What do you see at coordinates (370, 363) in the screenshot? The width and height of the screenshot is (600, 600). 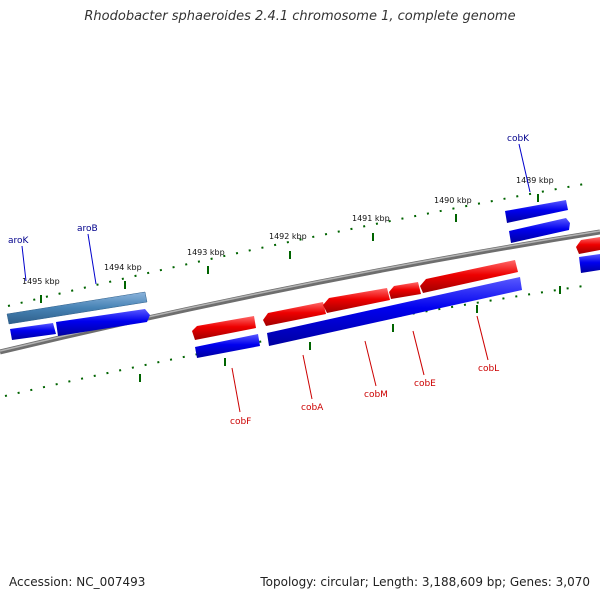 I see `leader-cobM` at bounding box center [370, 363].